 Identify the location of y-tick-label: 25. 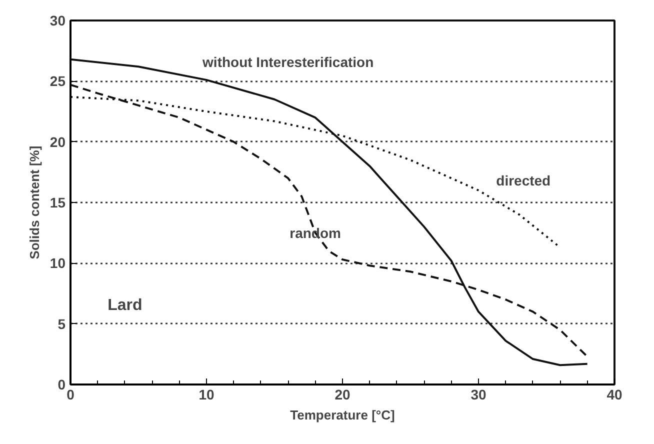
(58, 81).